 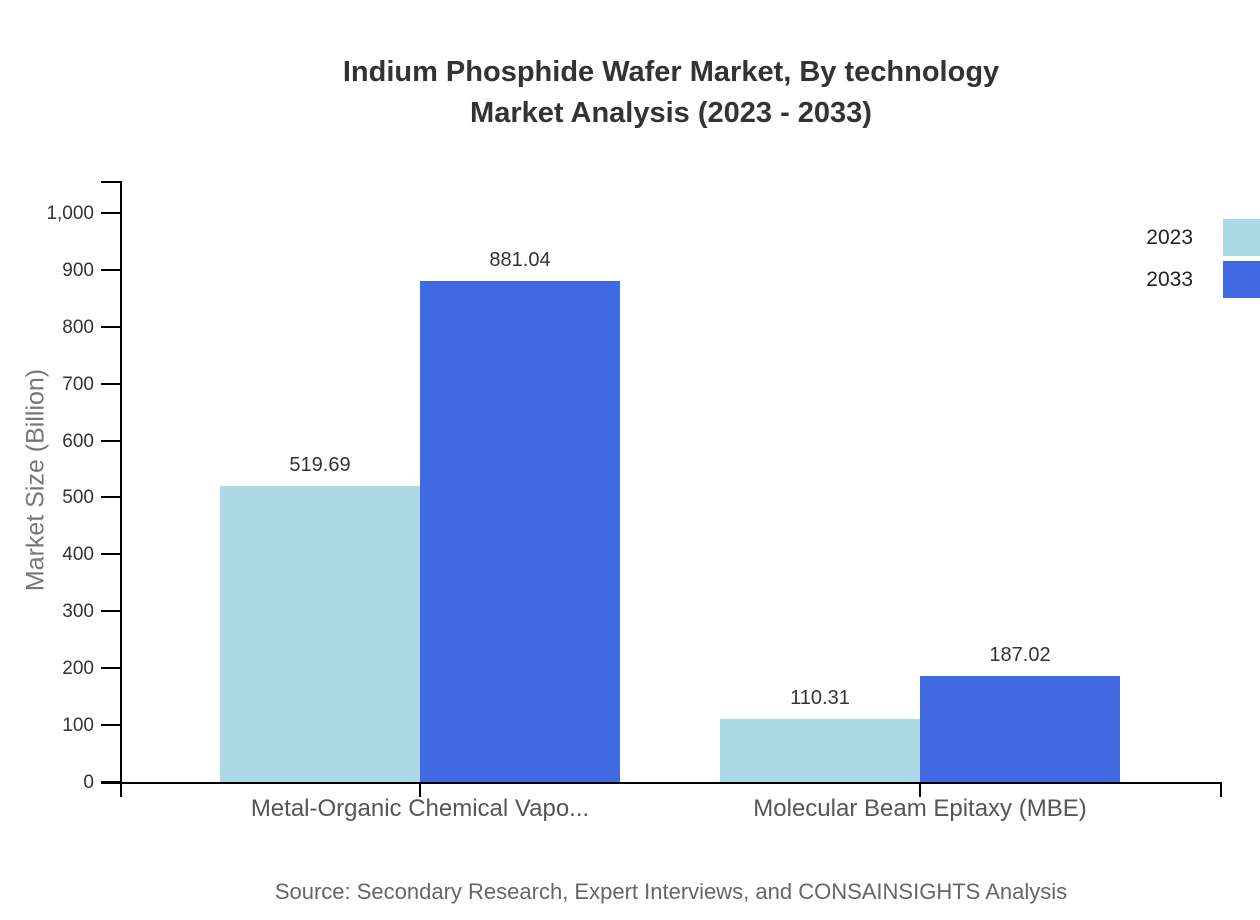 I want to click on x-axis-category-label: Molecular Beam Epitaxy (MBE), so click(x=920, y=808).